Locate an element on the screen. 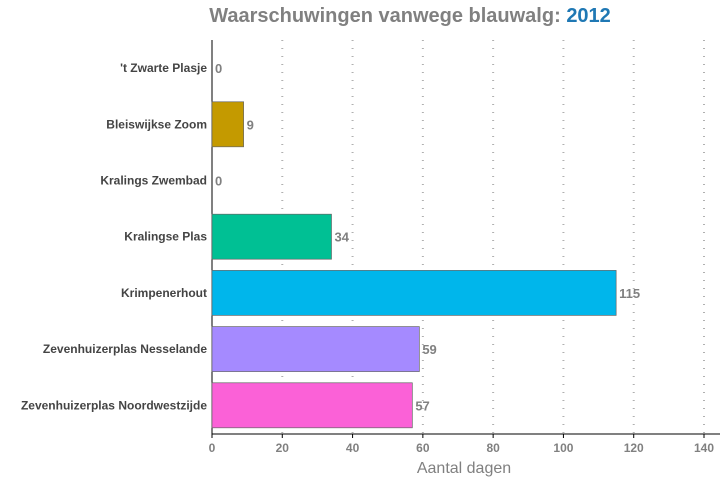 The height and width of the screenshot is (480, 720). x-tick-label: 100 is located at coordinates (563, 448).